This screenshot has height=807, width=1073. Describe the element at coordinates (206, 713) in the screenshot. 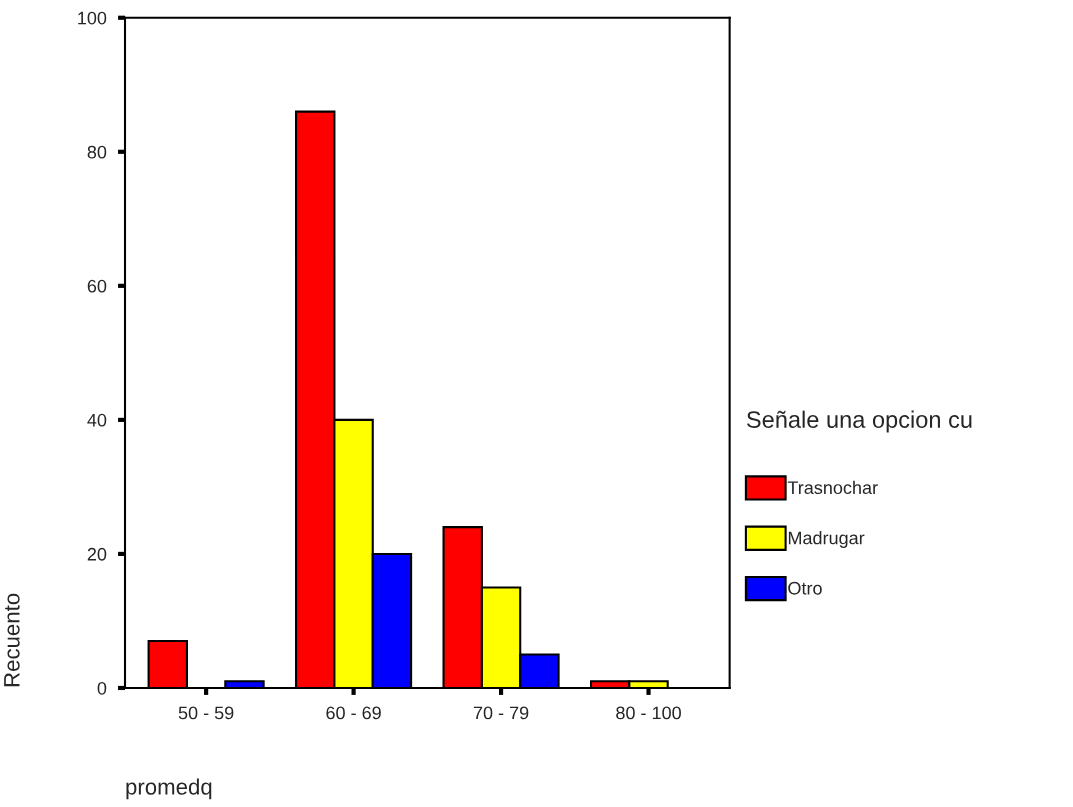

I see `x-tick-label: 50 - 59` at that location.